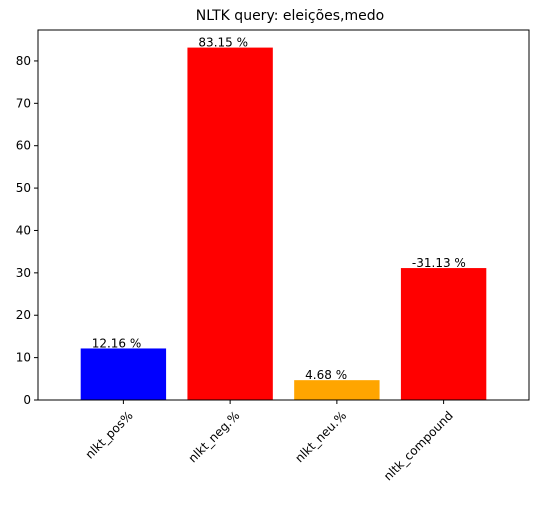  What do you see at coordinates (326, 375) in the screenshot?
I see `data-label-2: 4.68 %` at bounding box center [326, 375].